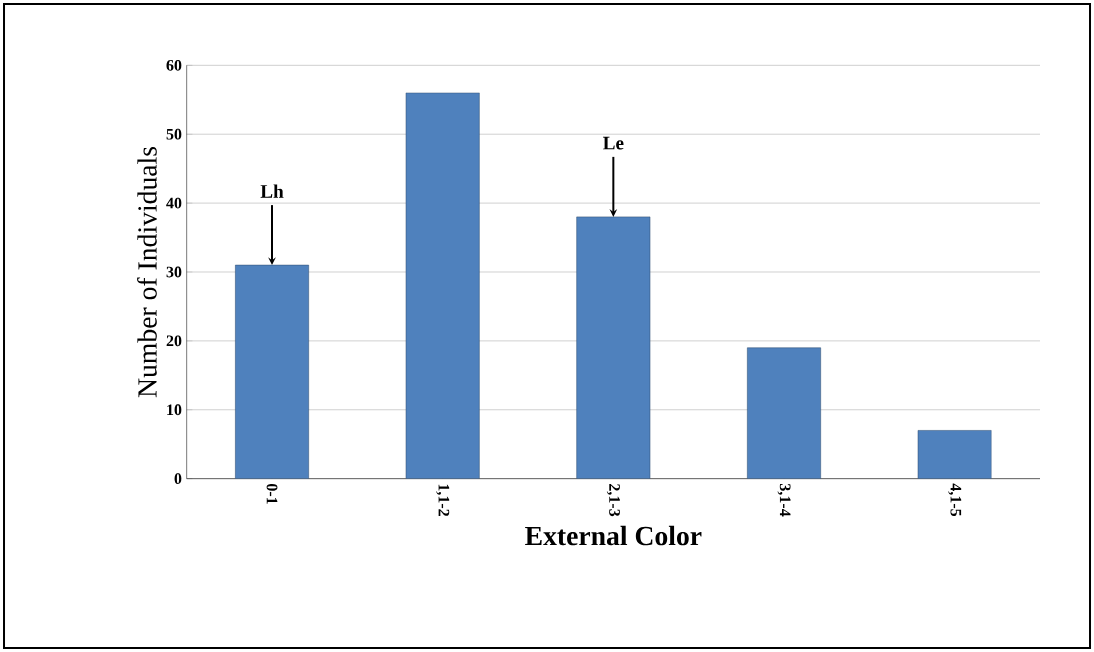  Describe the element at coordinates (613, 500) in the screenshot. I see `x-tick-label: 2,1-3` at that location.